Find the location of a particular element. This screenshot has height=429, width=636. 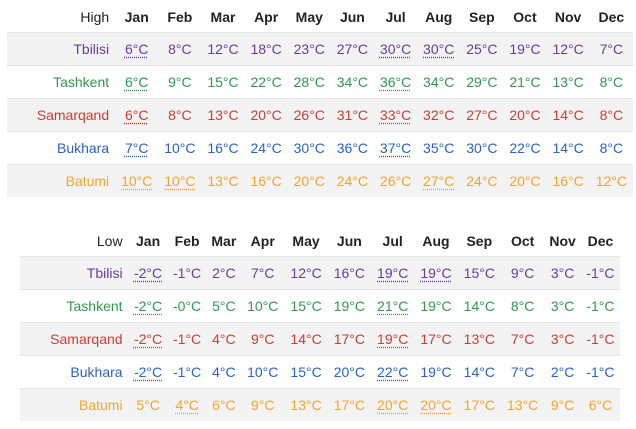

temperature-link: 33°C is located at coordinates (395, 115).